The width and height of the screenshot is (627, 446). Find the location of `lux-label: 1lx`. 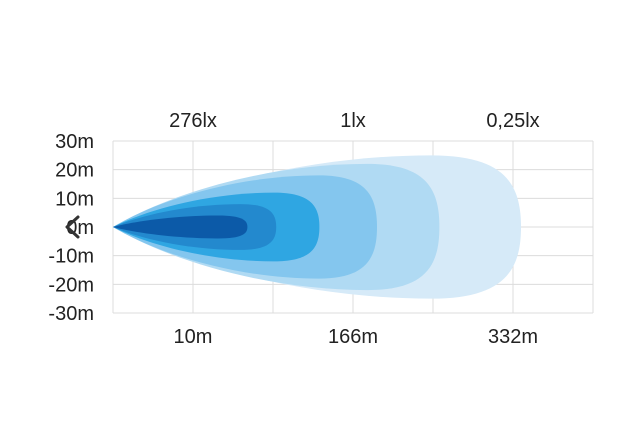

lux-label: 1lx is located at coordinates (353, 121).